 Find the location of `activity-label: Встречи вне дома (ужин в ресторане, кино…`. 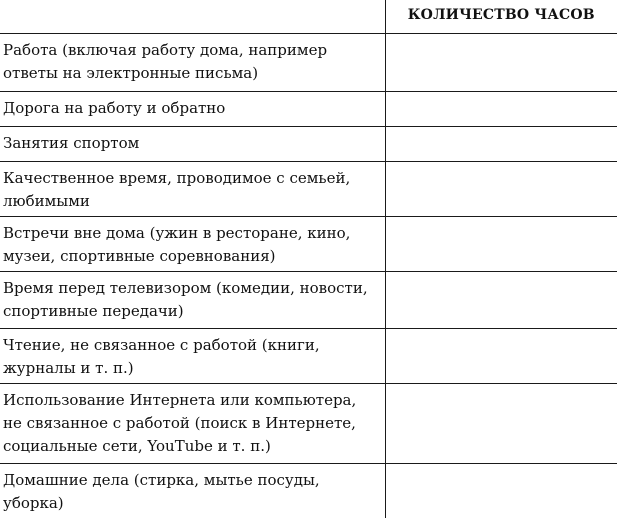

activity-label: Встречи вне дома (ужин в ресторане, кино… is located at coordinates (177, 244).